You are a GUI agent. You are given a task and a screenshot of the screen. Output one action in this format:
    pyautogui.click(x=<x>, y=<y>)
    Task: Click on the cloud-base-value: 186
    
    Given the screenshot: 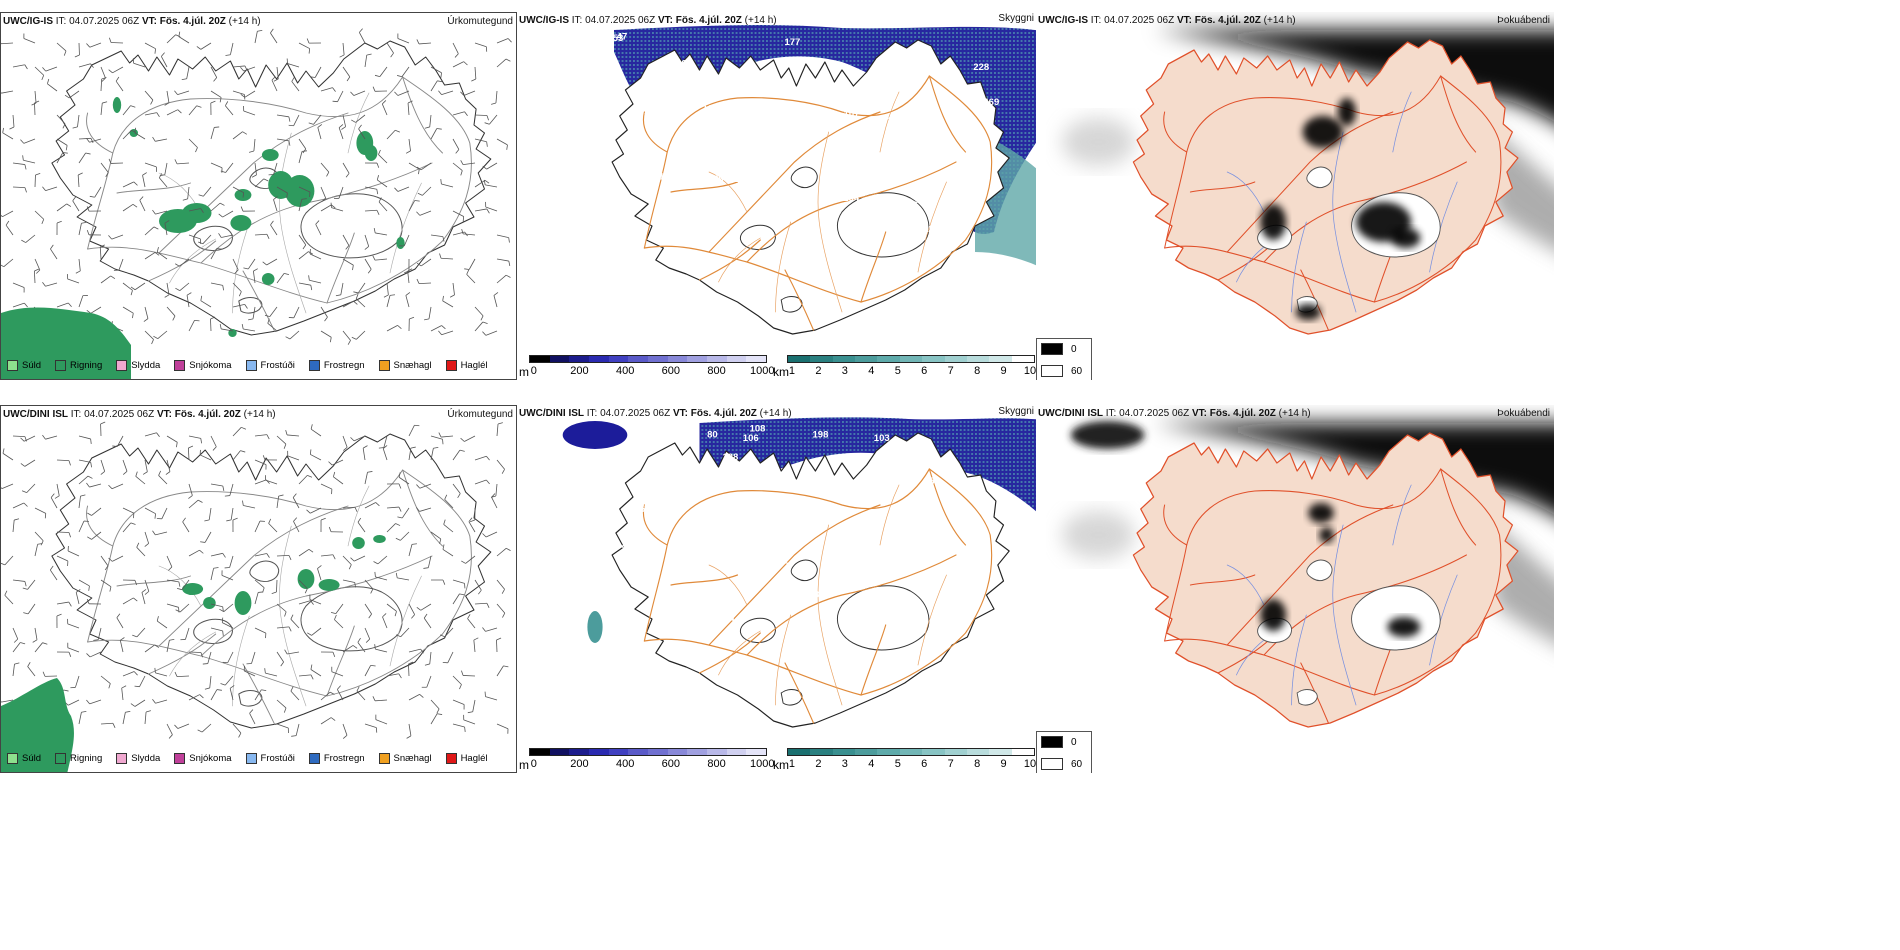 What is the action you would take?
    pyautogui.click(x=579, y=197)
    